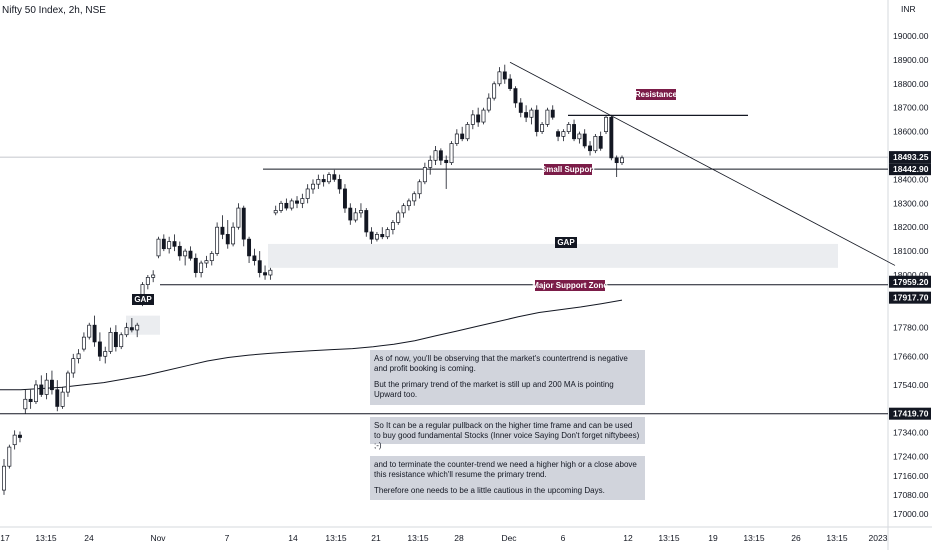 The image size is (932, 550). I want to click on y-tick-label: 18600.00, so click(911, 132).